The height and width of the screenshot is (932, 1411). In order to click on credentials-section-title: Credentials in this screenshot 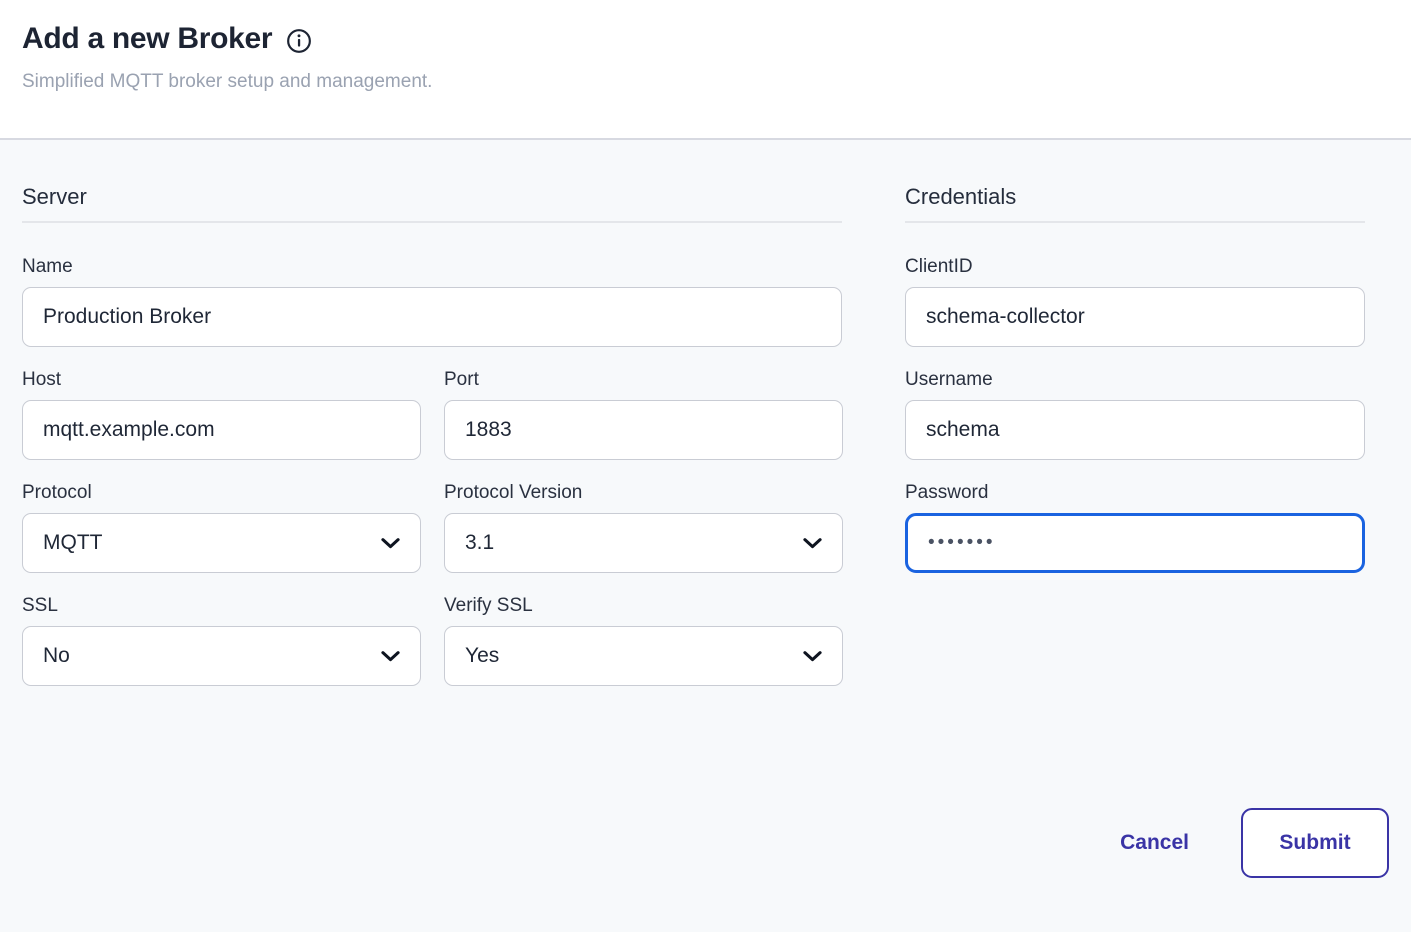, I will do `click(961, 196)`.